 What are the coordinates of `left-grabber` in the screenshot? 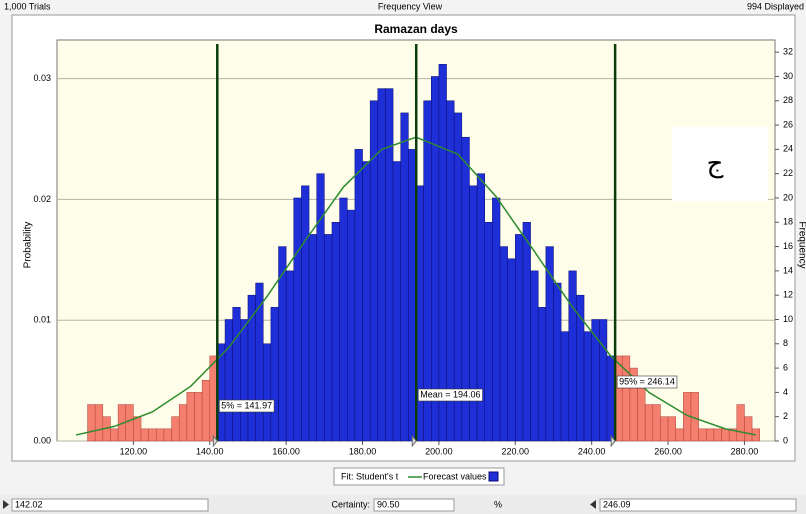 It's located at (6, 504).